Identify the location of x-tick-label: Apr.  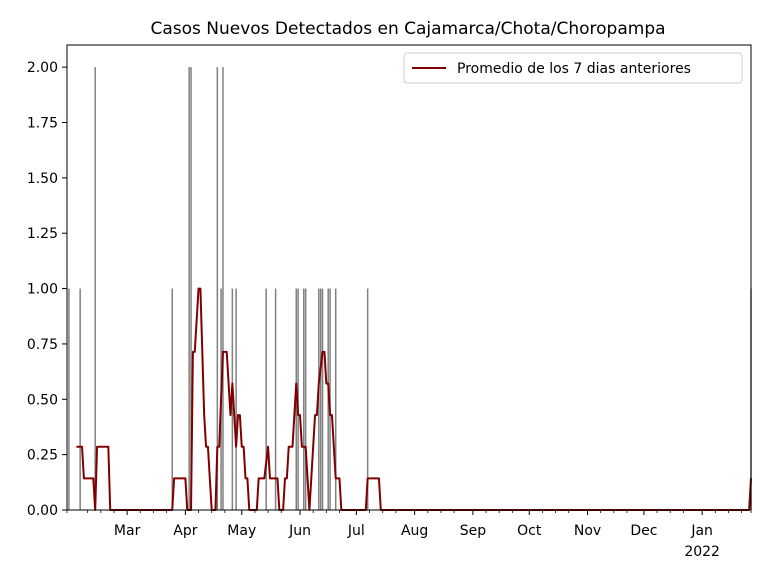
(185, 531).